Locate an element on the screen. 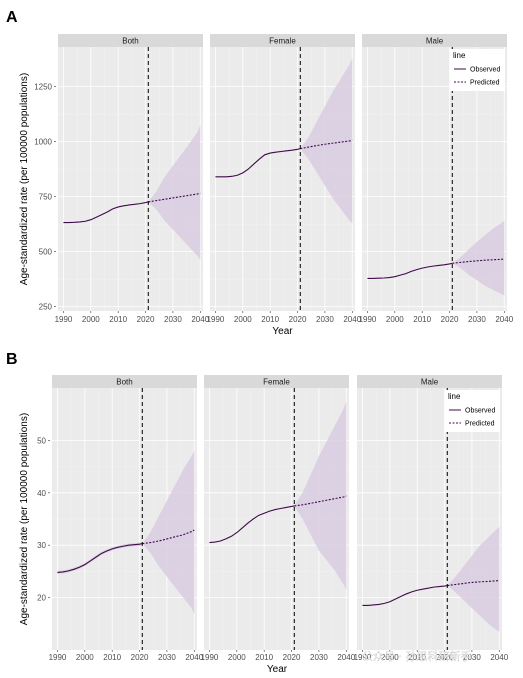 The width and height of the screenshot is (523, 678). y-tick-label: 50 is located at coordinates (41, 440).